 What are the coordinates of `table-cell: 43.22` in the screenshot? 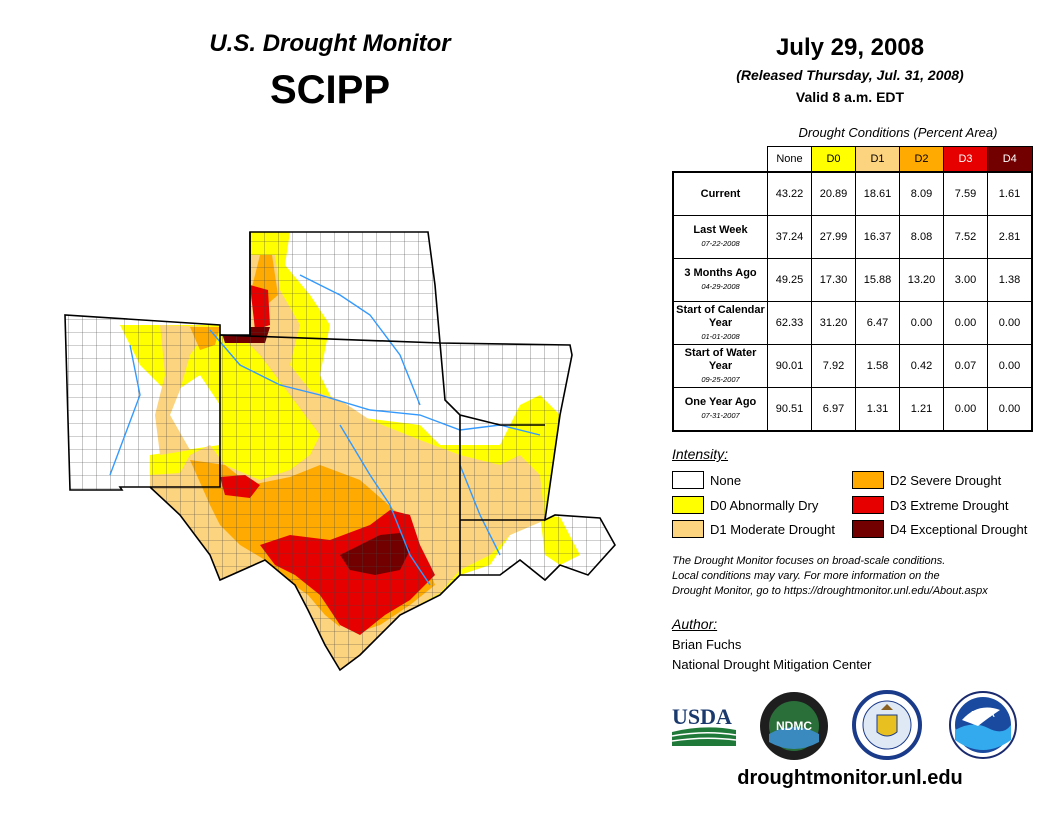 It's located at (789, 193).